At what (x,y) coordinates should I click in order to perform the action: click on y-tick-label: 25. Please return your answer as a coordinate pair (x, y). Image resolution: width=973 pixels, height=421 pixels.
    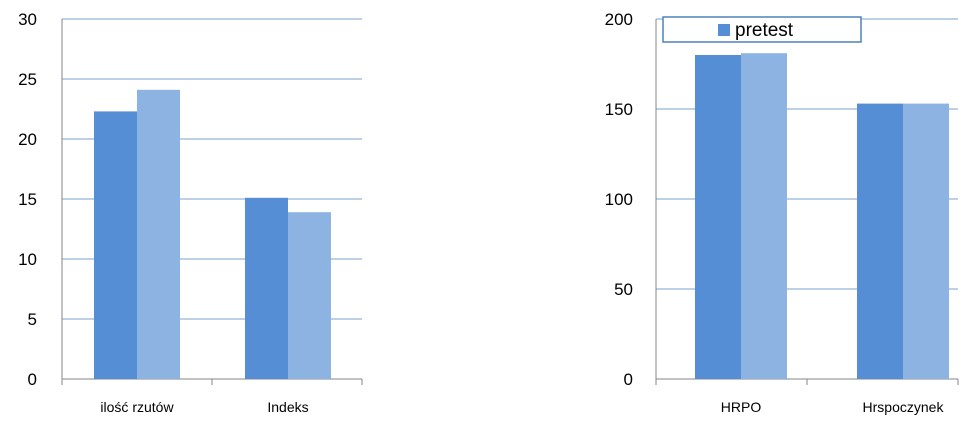
    Looking at the image, I should click on (27, 79).